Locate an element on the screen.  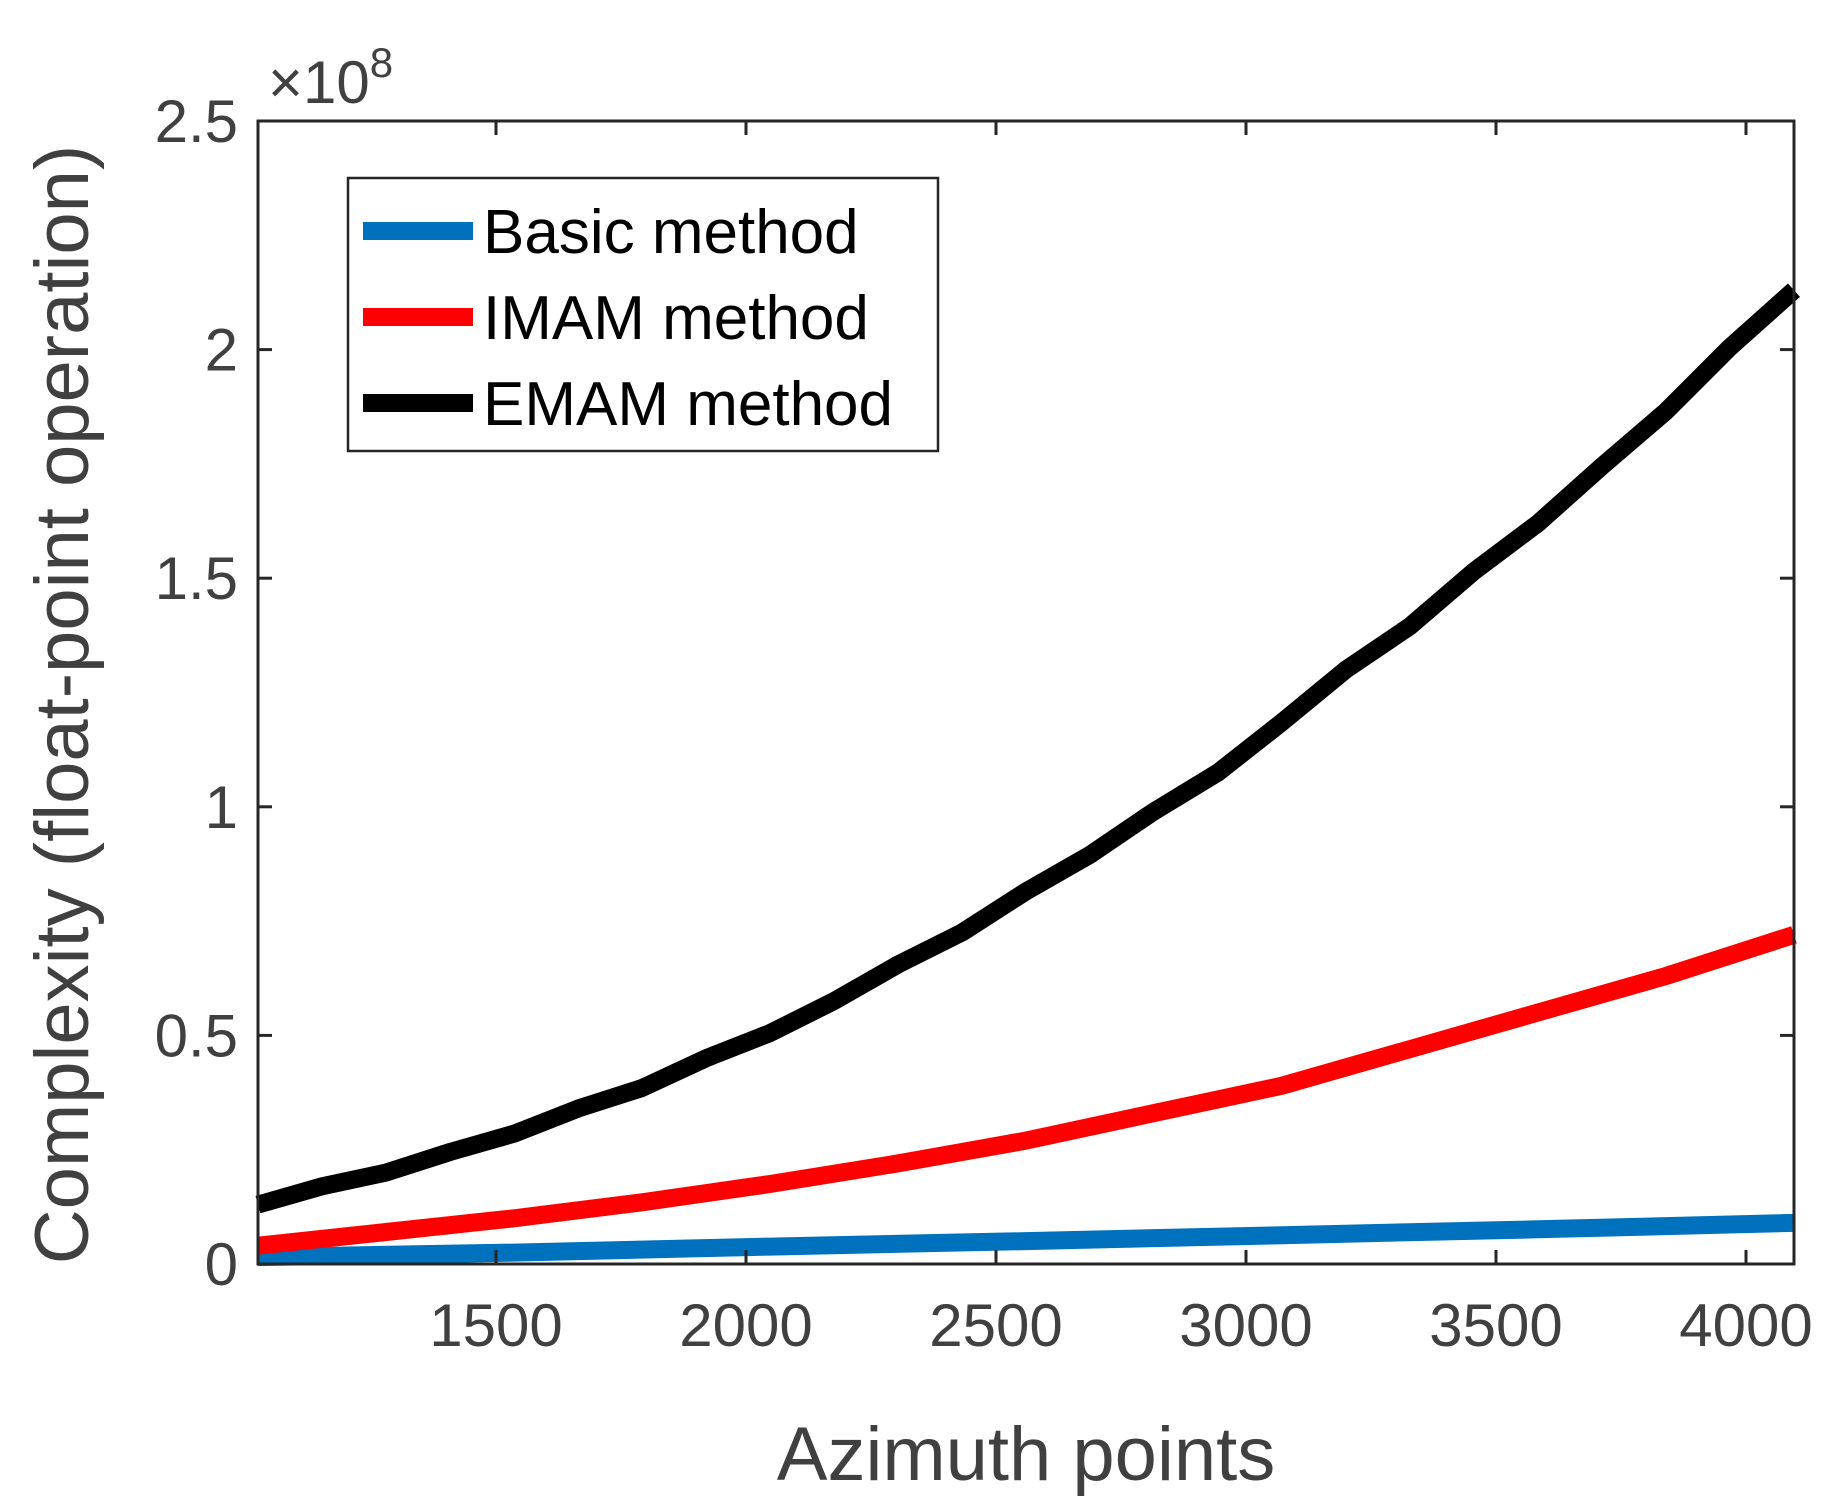
x-tick-label: 1500 is located at coordinates (495, 1325).